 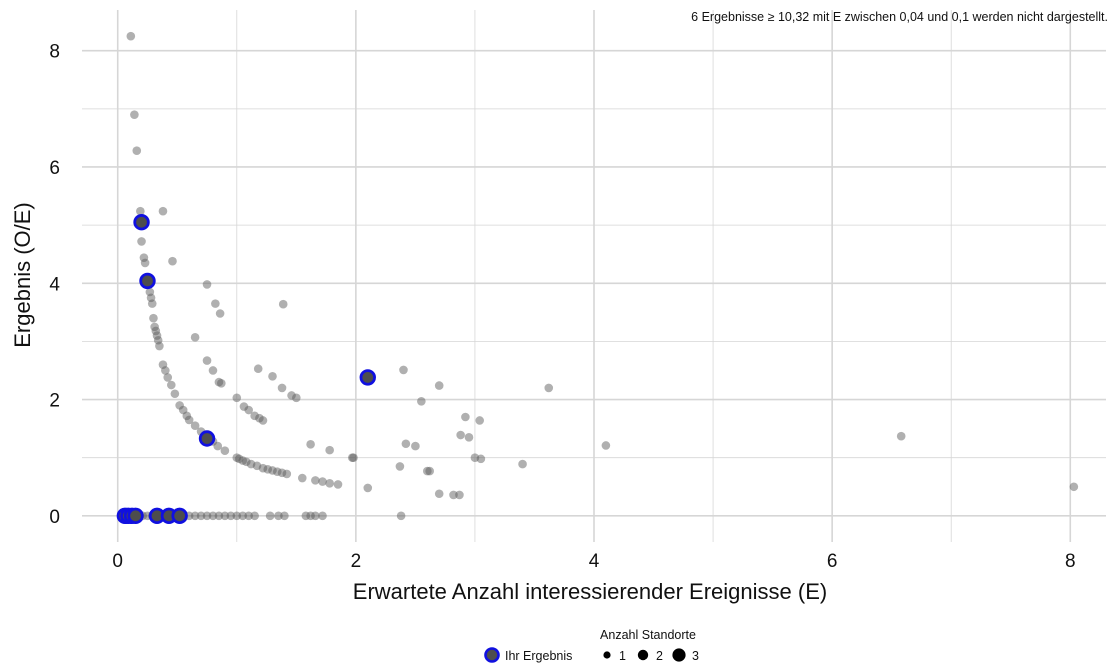 I want to click on legend-size-2-label: 2, so click(x=659, y=656).